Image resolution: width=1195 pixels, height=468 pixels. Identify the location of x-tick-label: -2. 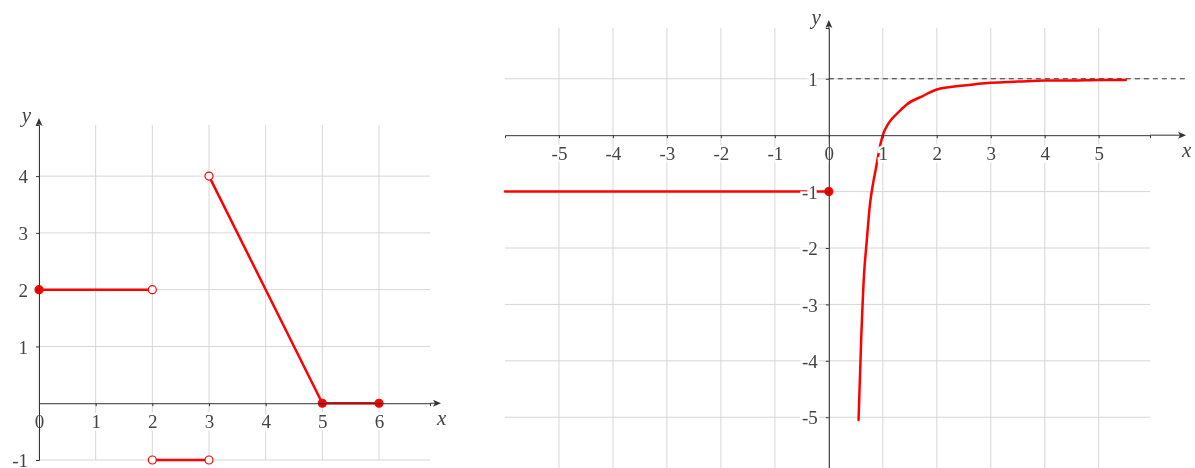
(721, 153).